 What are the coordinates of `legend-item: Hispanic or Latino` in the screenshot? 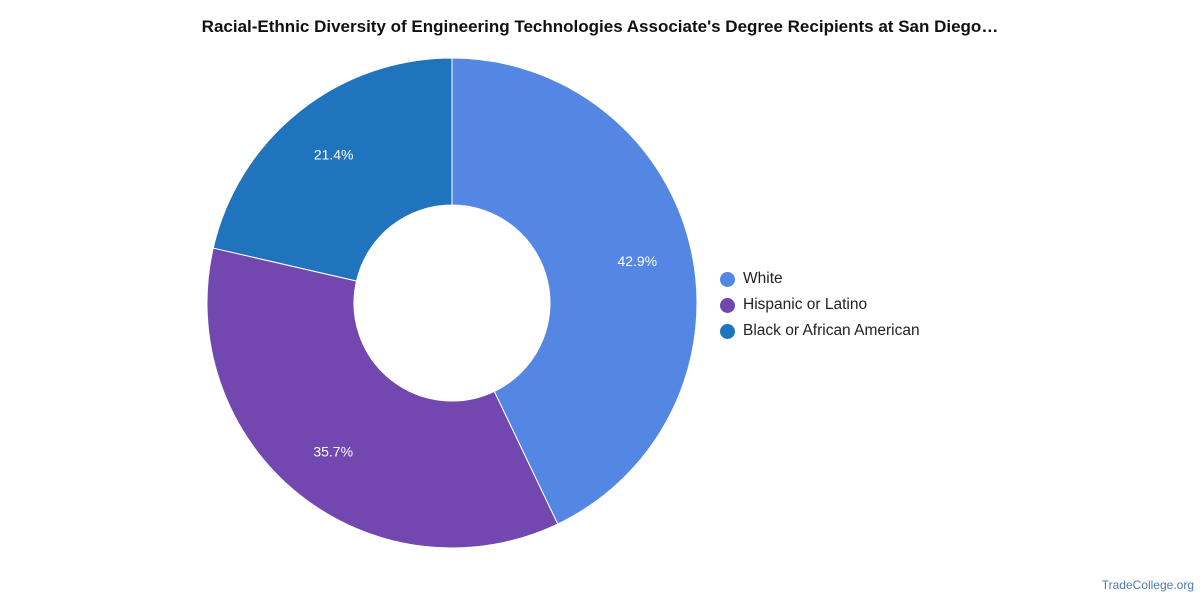 It's located at (820, 305).